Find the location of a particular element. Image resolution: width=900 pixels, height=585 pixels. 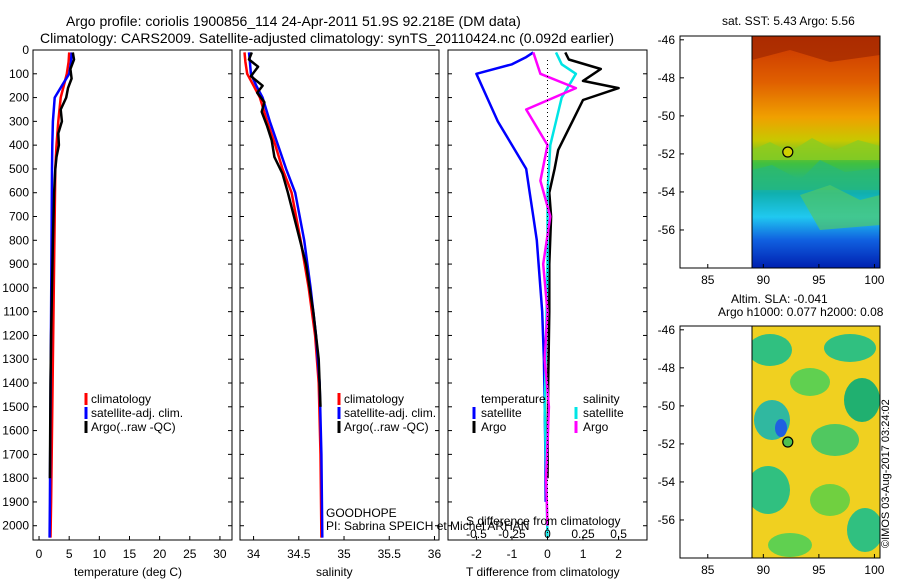

x-tick-label: 5 is located at coordinates (69, 554).